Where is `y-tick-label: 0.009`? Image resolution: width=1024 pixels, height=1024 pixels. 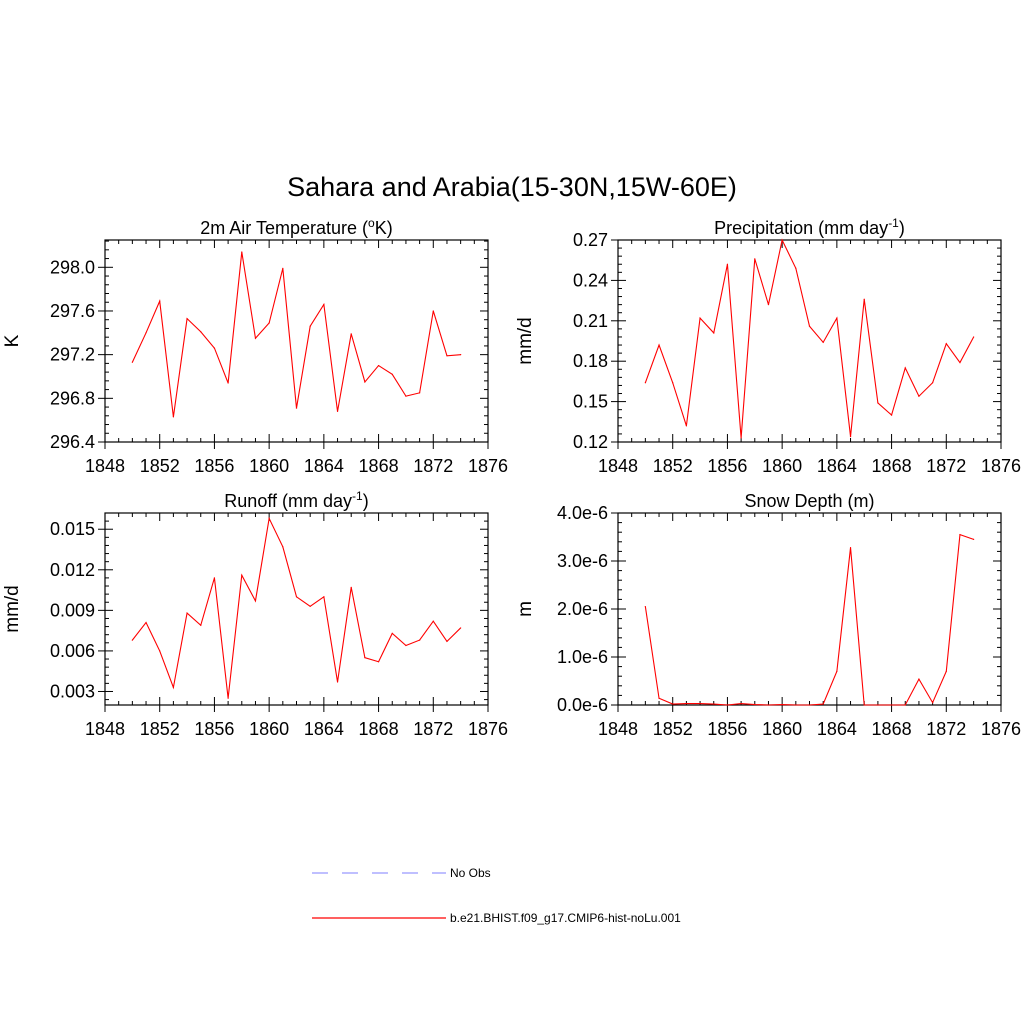 y-tick-label: 0.009 is located at coordinates (72, 610).